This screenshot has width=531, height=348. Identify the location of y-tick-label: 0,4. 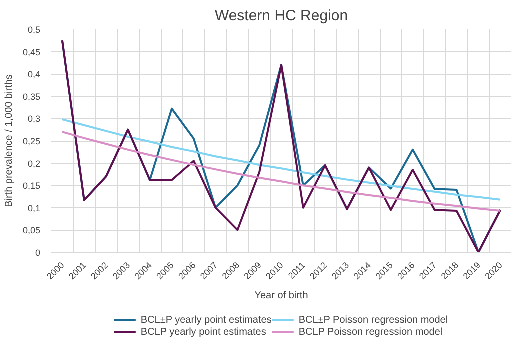
(34, 75).